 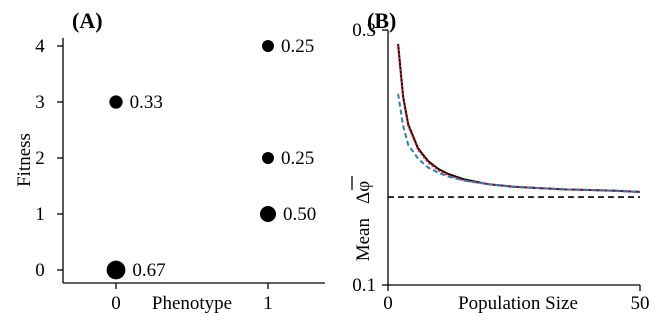 What do you see at coordinates (381, 20) in the screenshot?
I see `panel-b-label: (B)` at bounding box center [381, 20].